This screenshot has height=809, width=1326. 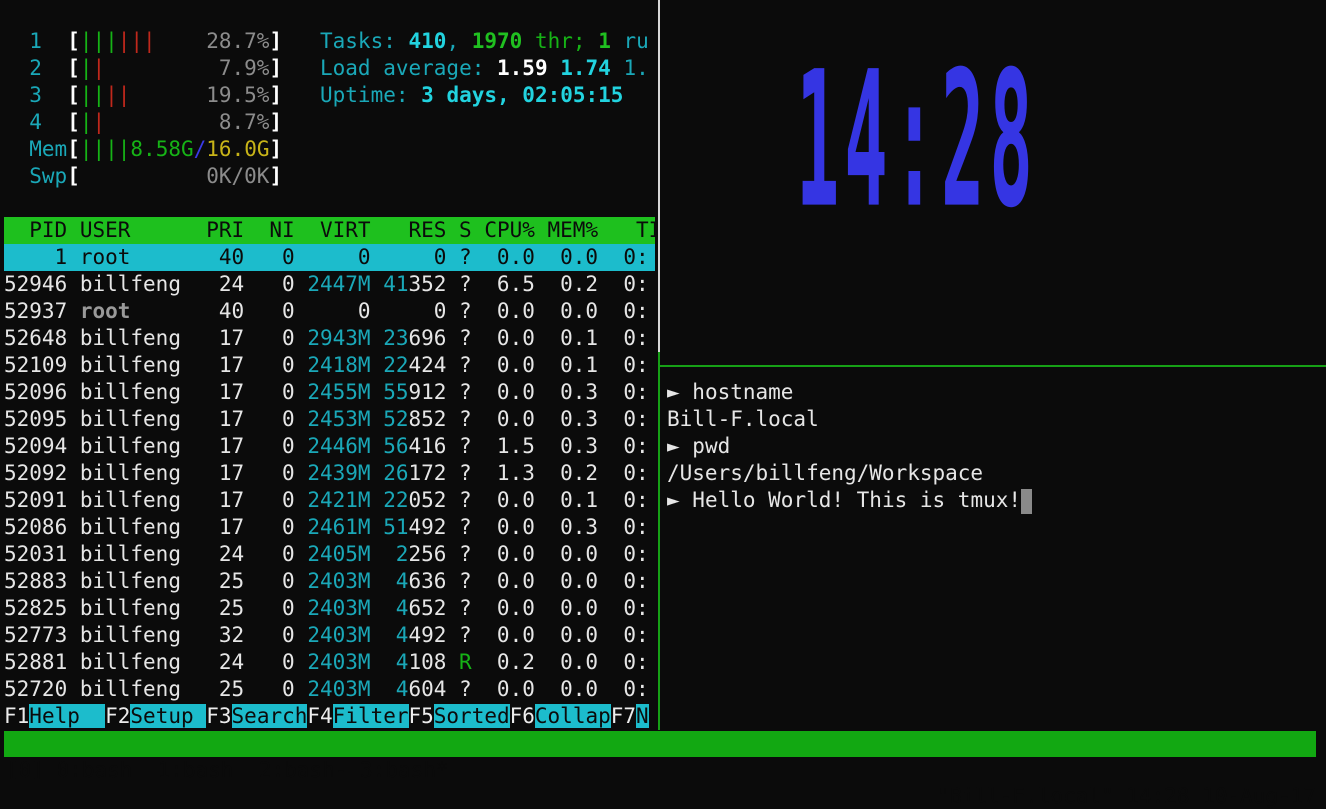 What do you see at coordinates (415, 635) in the screenshot?
I see `res: 4492` at bounding box center [415, 635].